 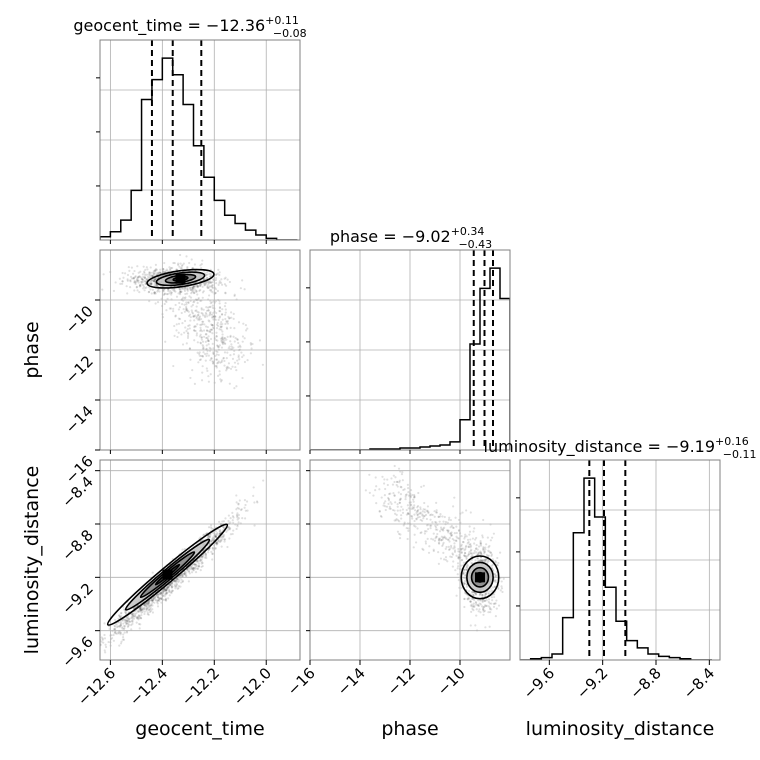 What do you see at coordinates (77, 492) in the screenshot?
I see `y-tick-label: −8.4` at bounding box center [77, 492].